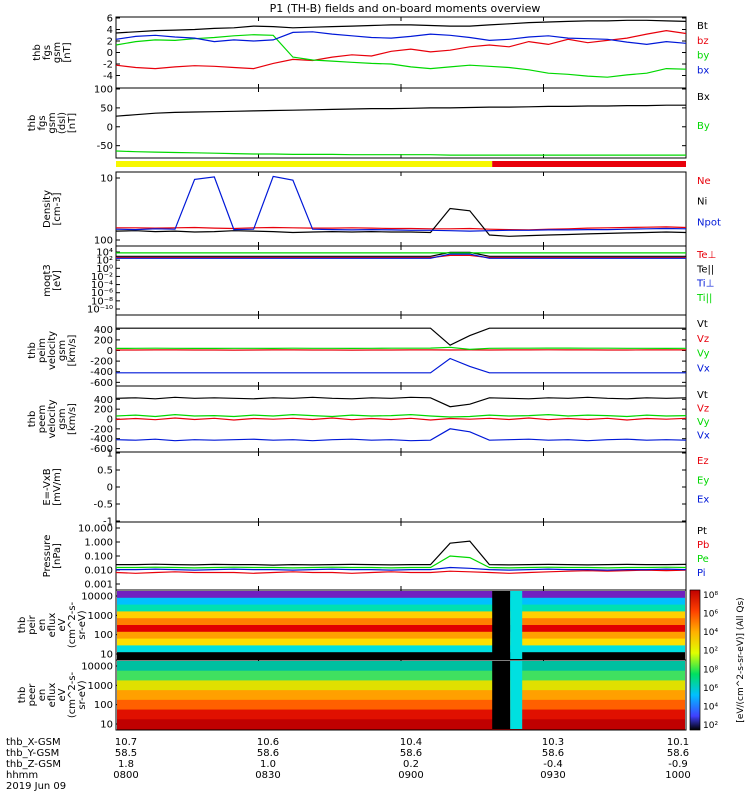 This screenshot has width=750, height=800. Describe the element at coordinates (103, 330) in the screenshot. I see `ytick-label: 400` at that location.